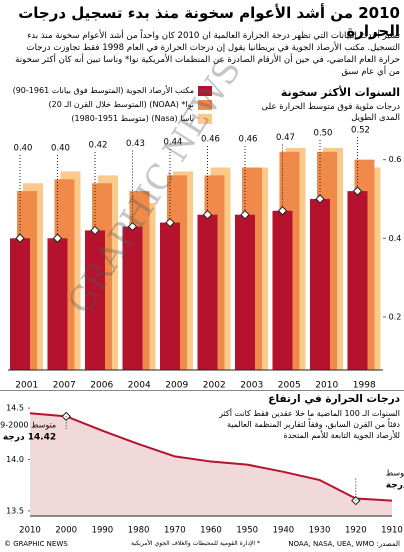  I want to click on x-tick-label: 2007, so click(64, 386).